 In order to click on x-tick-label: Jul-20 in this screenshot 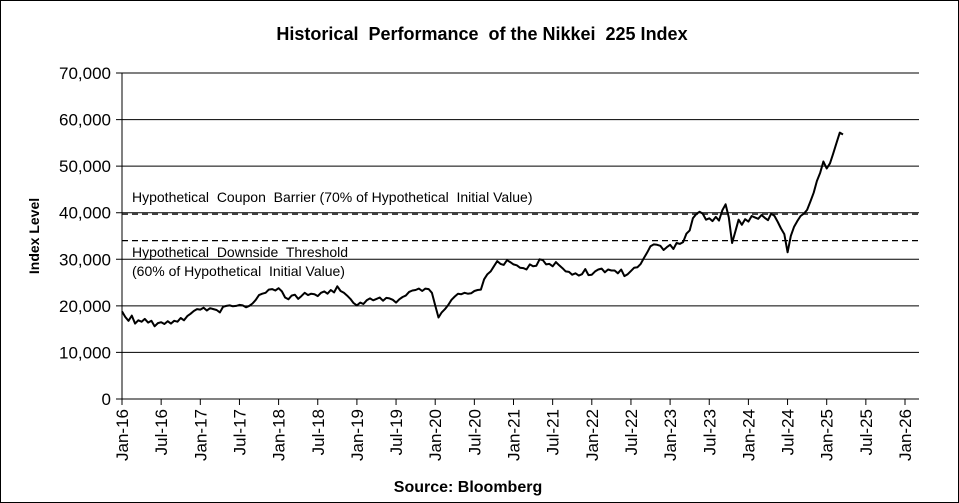, I will do `click(474, 432)`.